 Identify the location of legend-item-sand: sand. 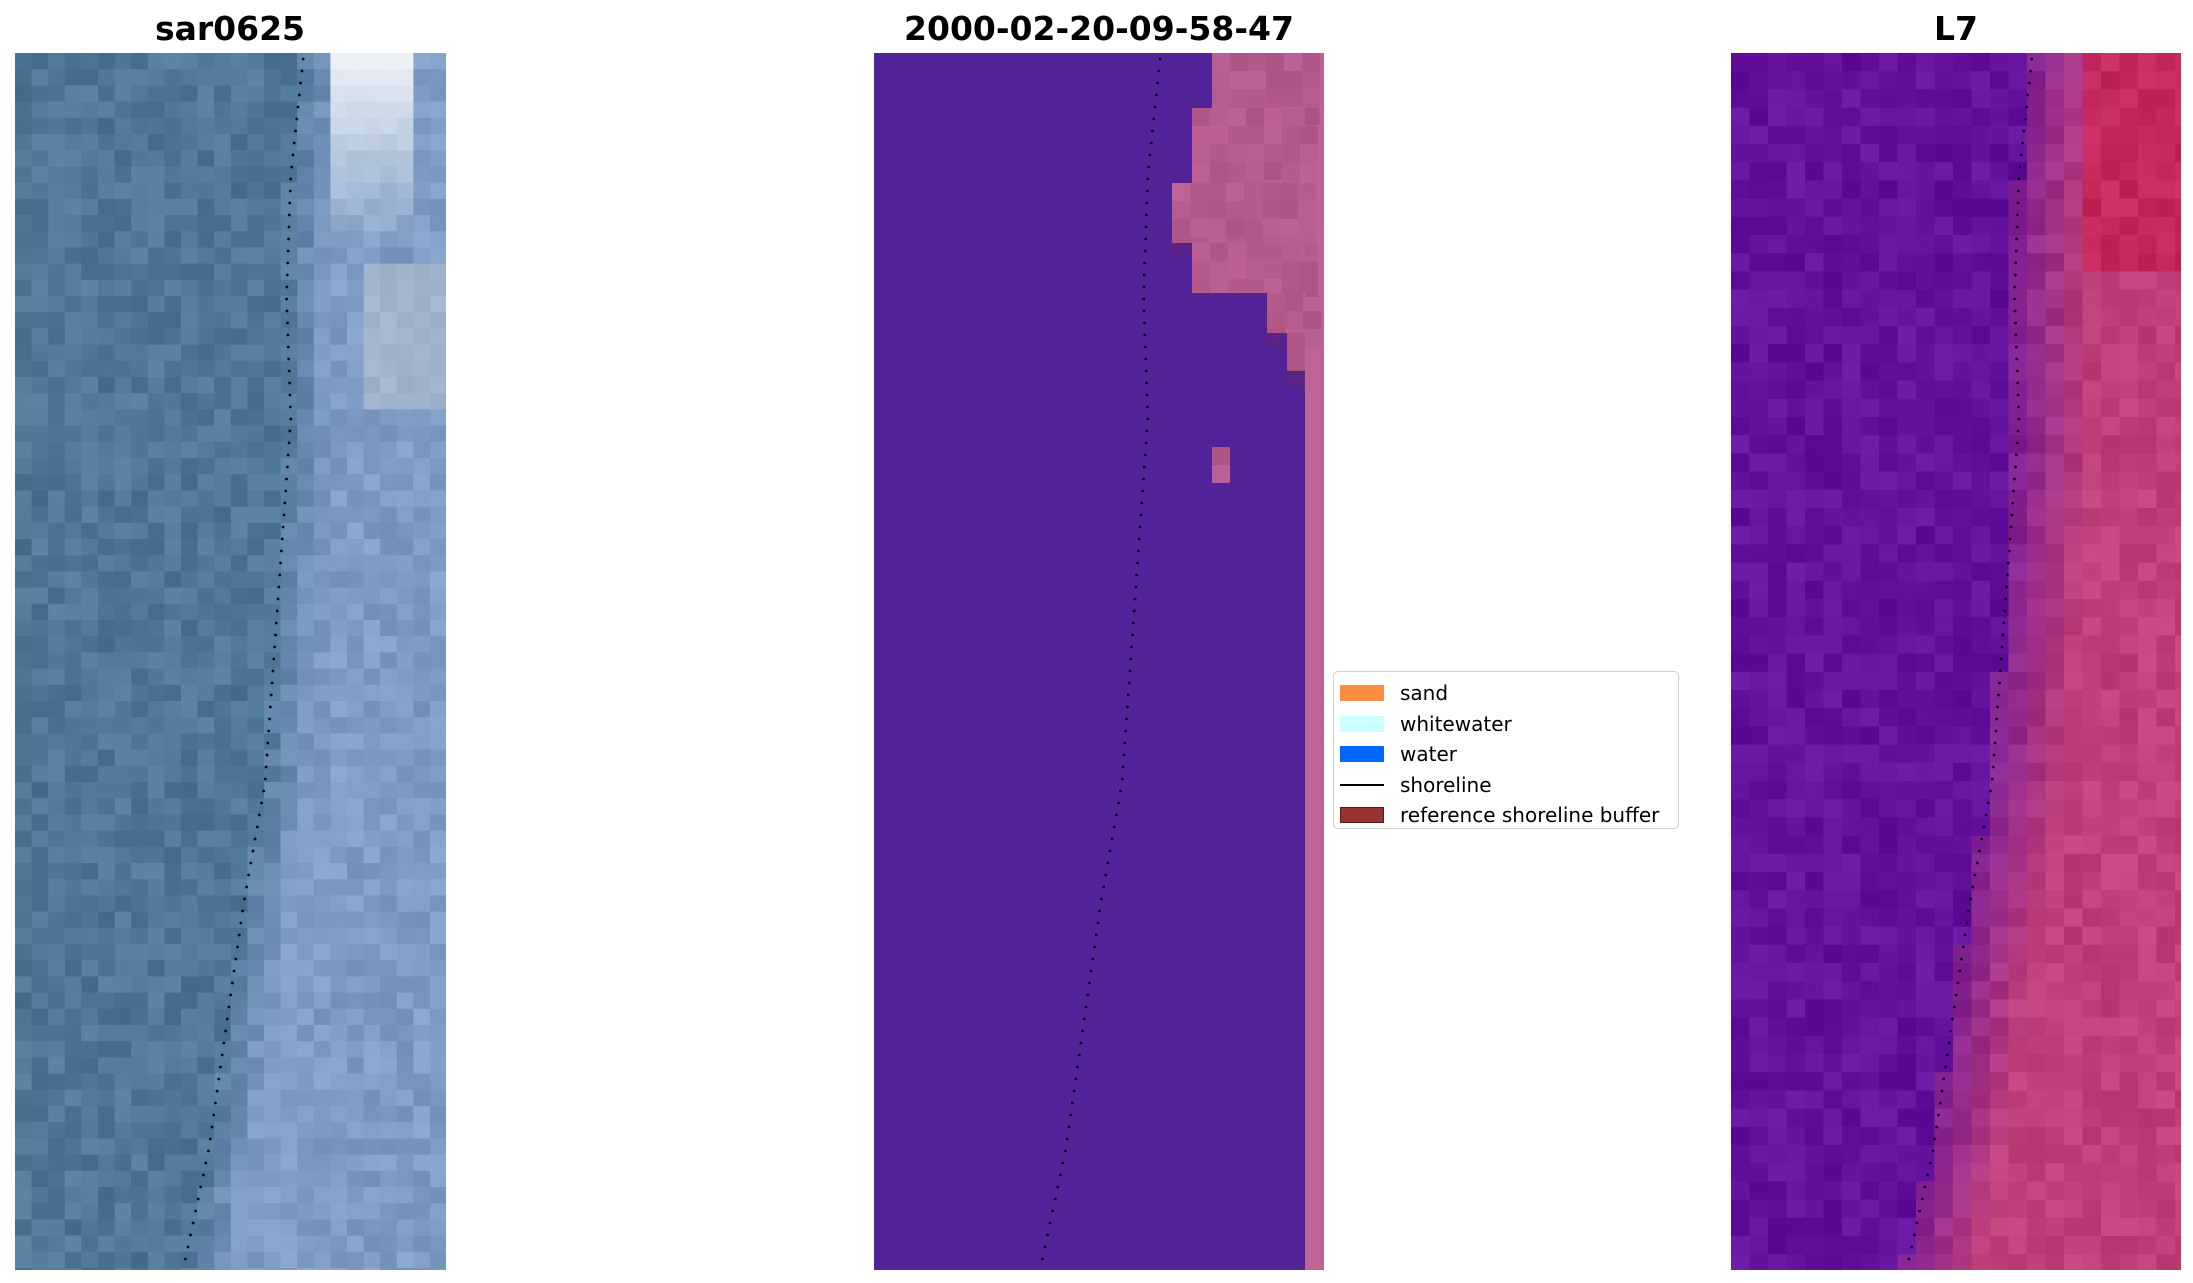
(1506, 693).